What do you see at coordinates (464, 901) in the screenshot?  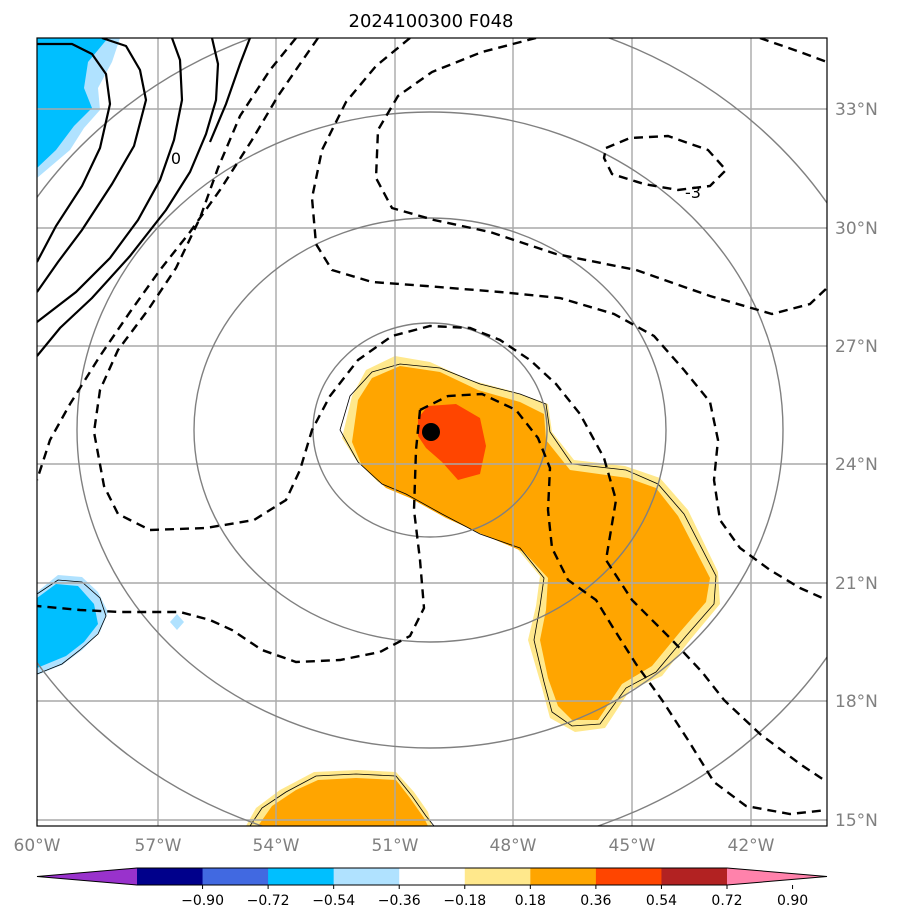 I see `colorbar-tick-label: −0.18` at bounding box center [464, 901].